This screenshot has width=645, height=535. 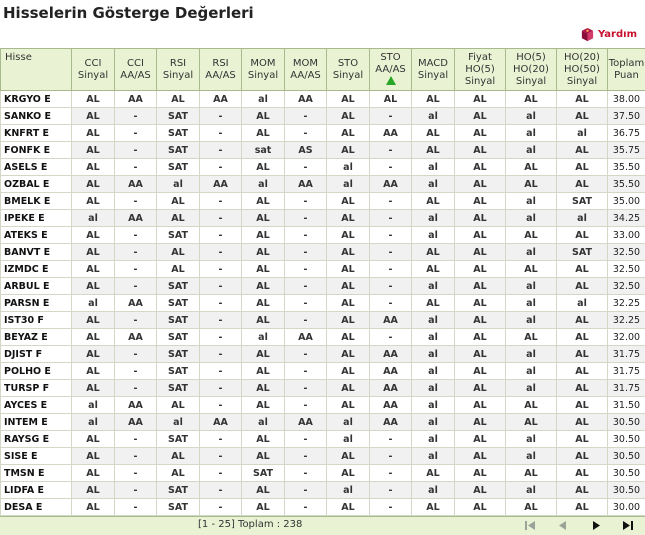 What do you see at coordinates (36, 422) in the screenshot?
I see `stock-name: INTEM E` at bounding box center [36, 422].